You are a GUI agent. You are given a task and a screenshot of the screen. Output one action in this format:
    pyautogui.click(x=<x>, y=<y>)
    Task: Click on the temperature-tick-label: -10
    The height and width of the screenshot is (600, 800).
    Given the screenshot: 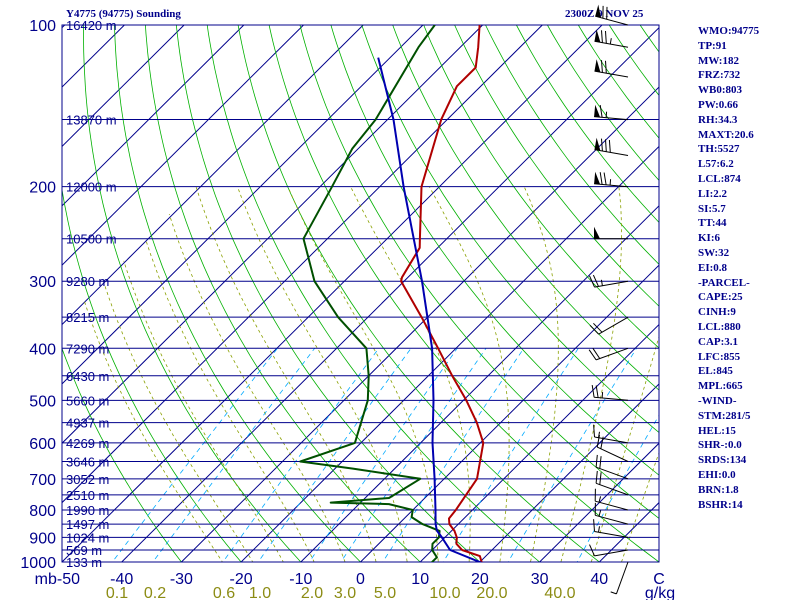 What is the action you would take?
    pyautogui.click(x=300, y=579)
    